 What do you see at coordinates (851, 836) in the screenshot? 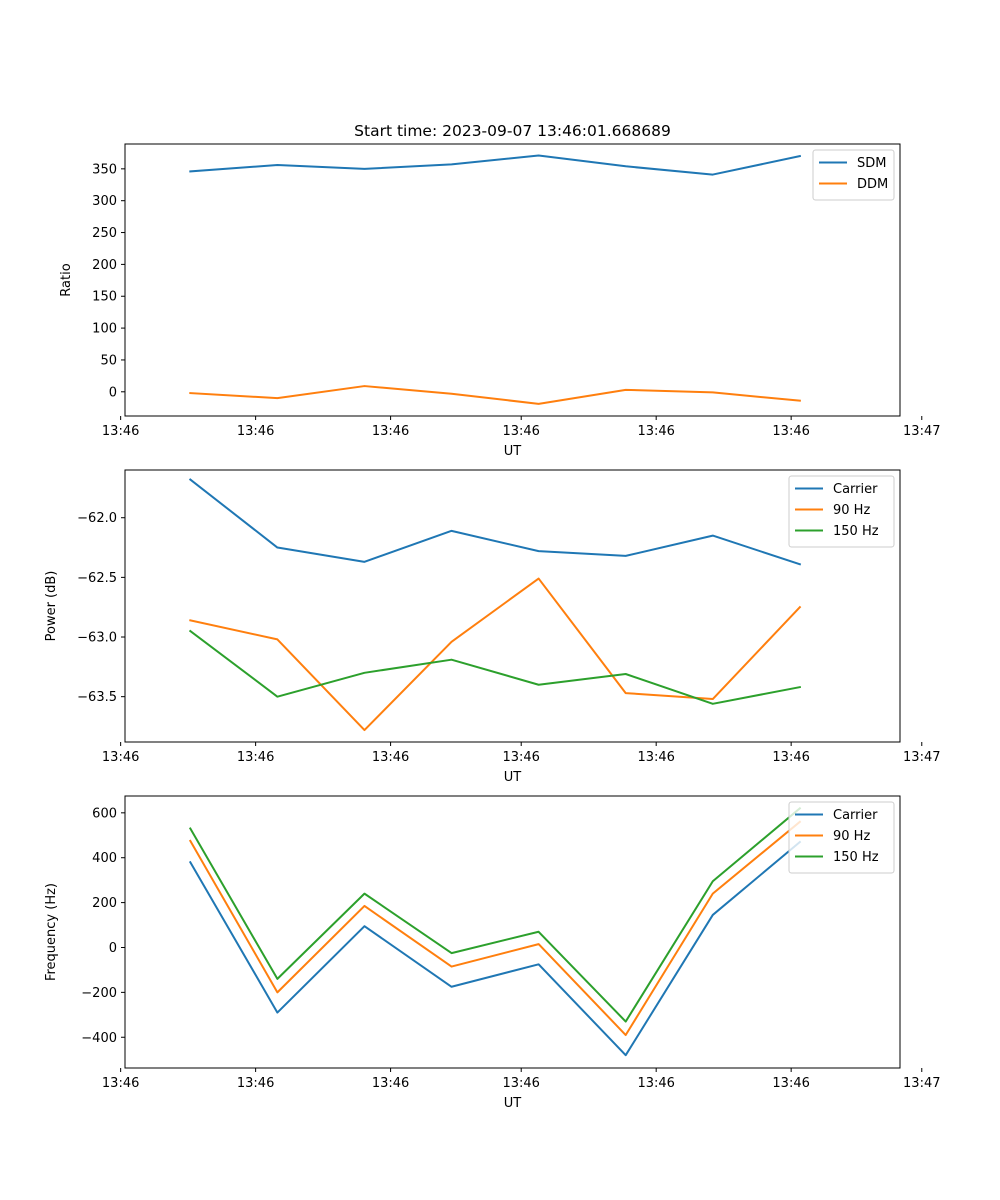
I see `chart-3-legend-label-90-hz: 90 Hz` at bounding box center [851, 836].